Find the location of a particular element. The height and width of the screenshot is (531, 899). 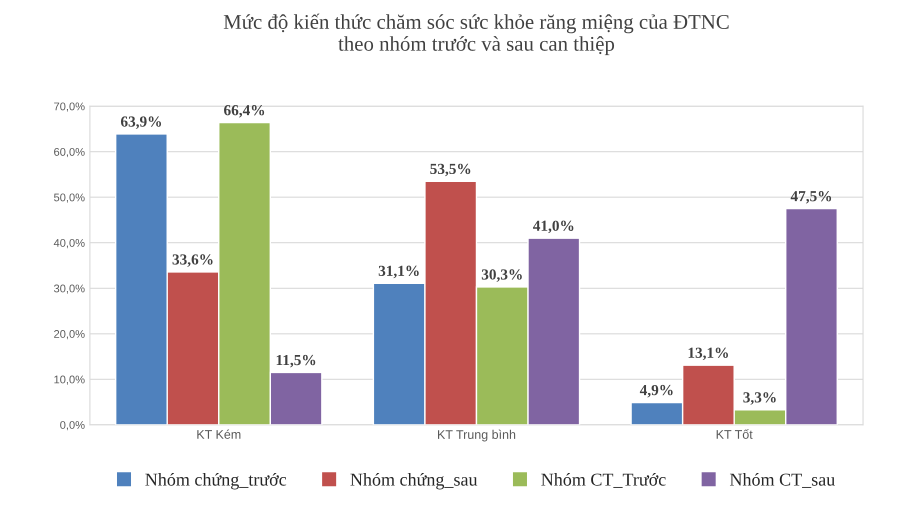

y-tick-label: 10,0% is located at coordinates (69, 380).